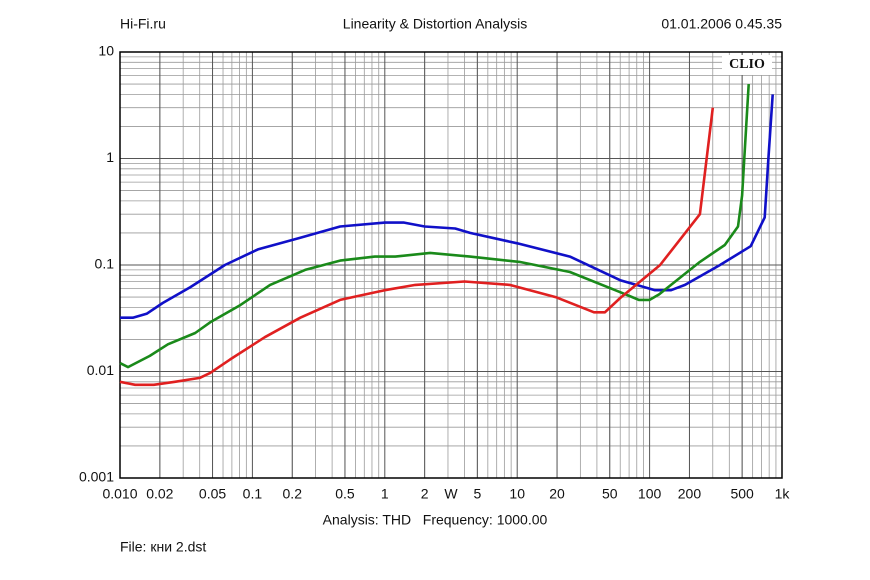  Describe the element at coordinates (425, 494) in the screenshot. I see `x-tick-label: 2` at that location.